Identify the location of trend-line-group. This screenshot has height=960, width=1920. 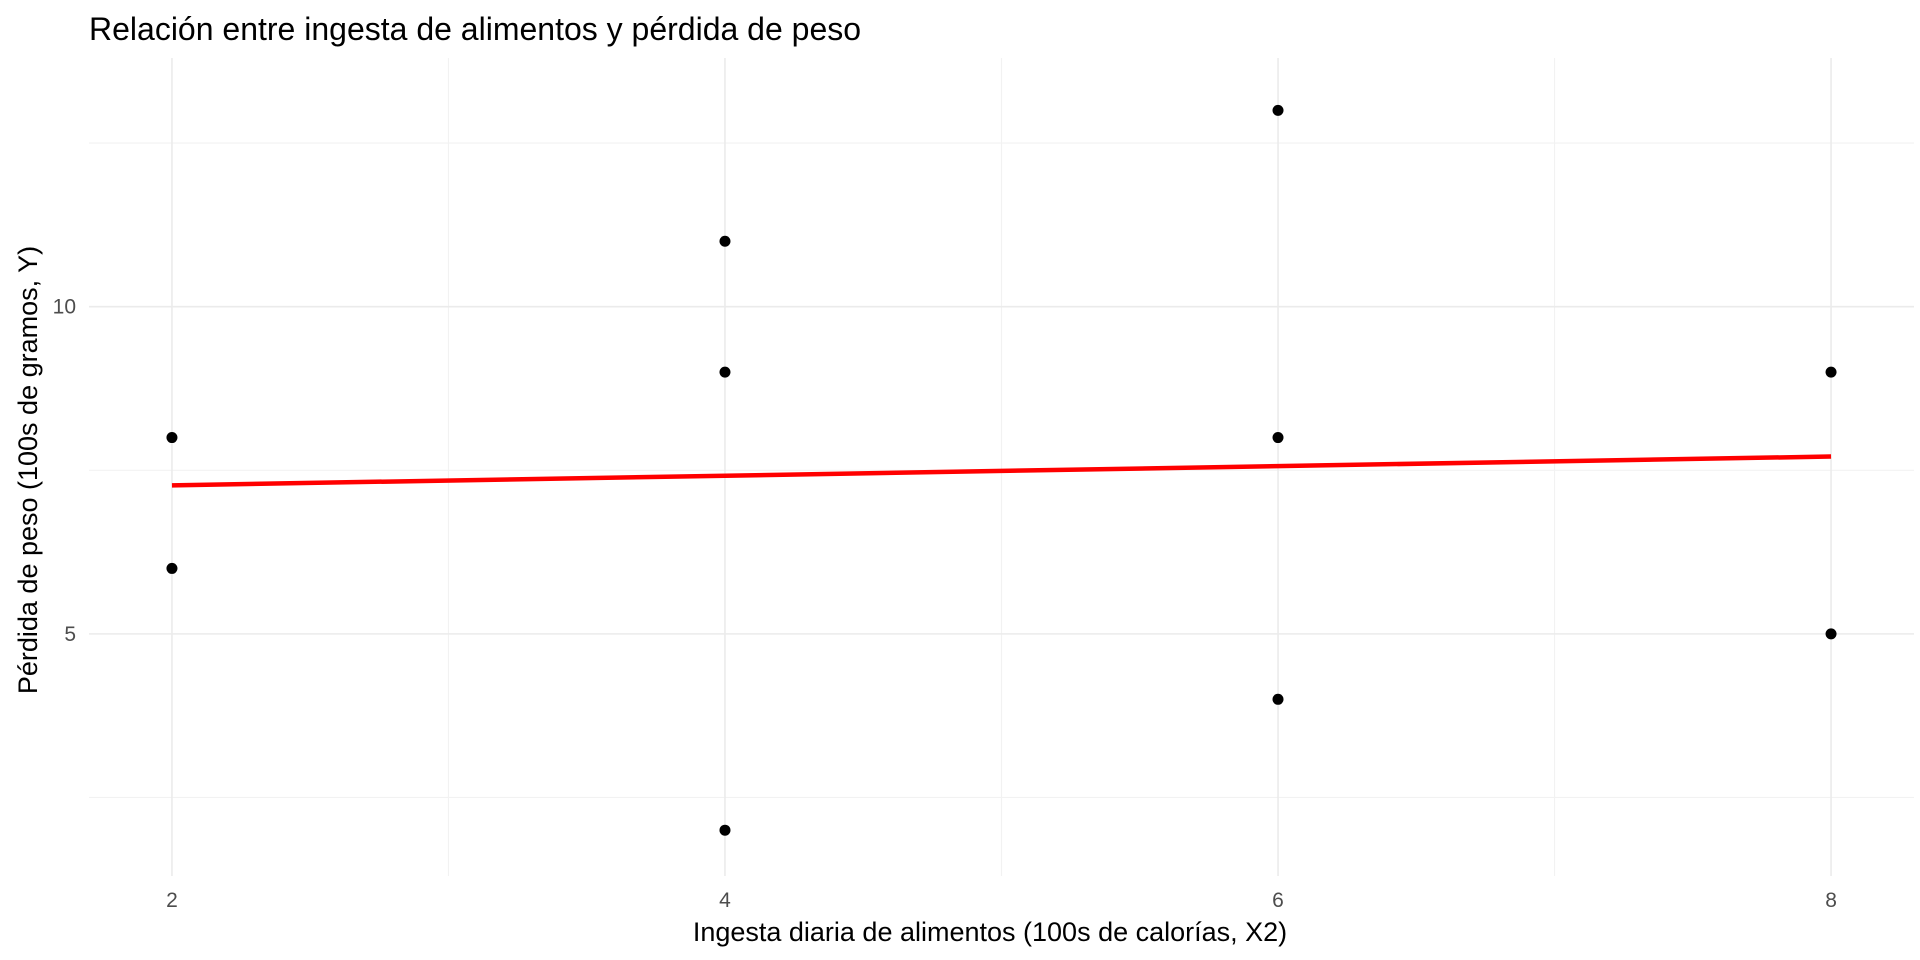
(1001, 471).